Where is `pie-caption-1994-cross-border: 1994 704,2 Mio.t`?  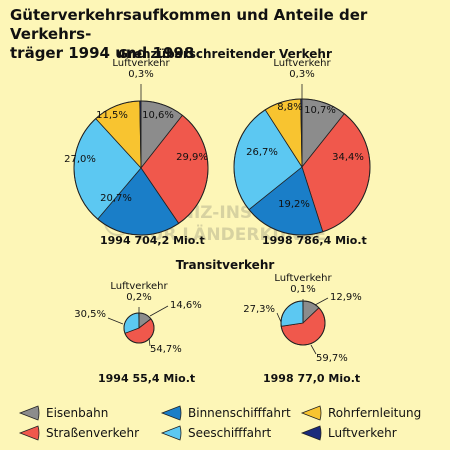
pie-caption-1994-cross-border: 1994 704,2 Mio.t is located at coordinates (152, 240).